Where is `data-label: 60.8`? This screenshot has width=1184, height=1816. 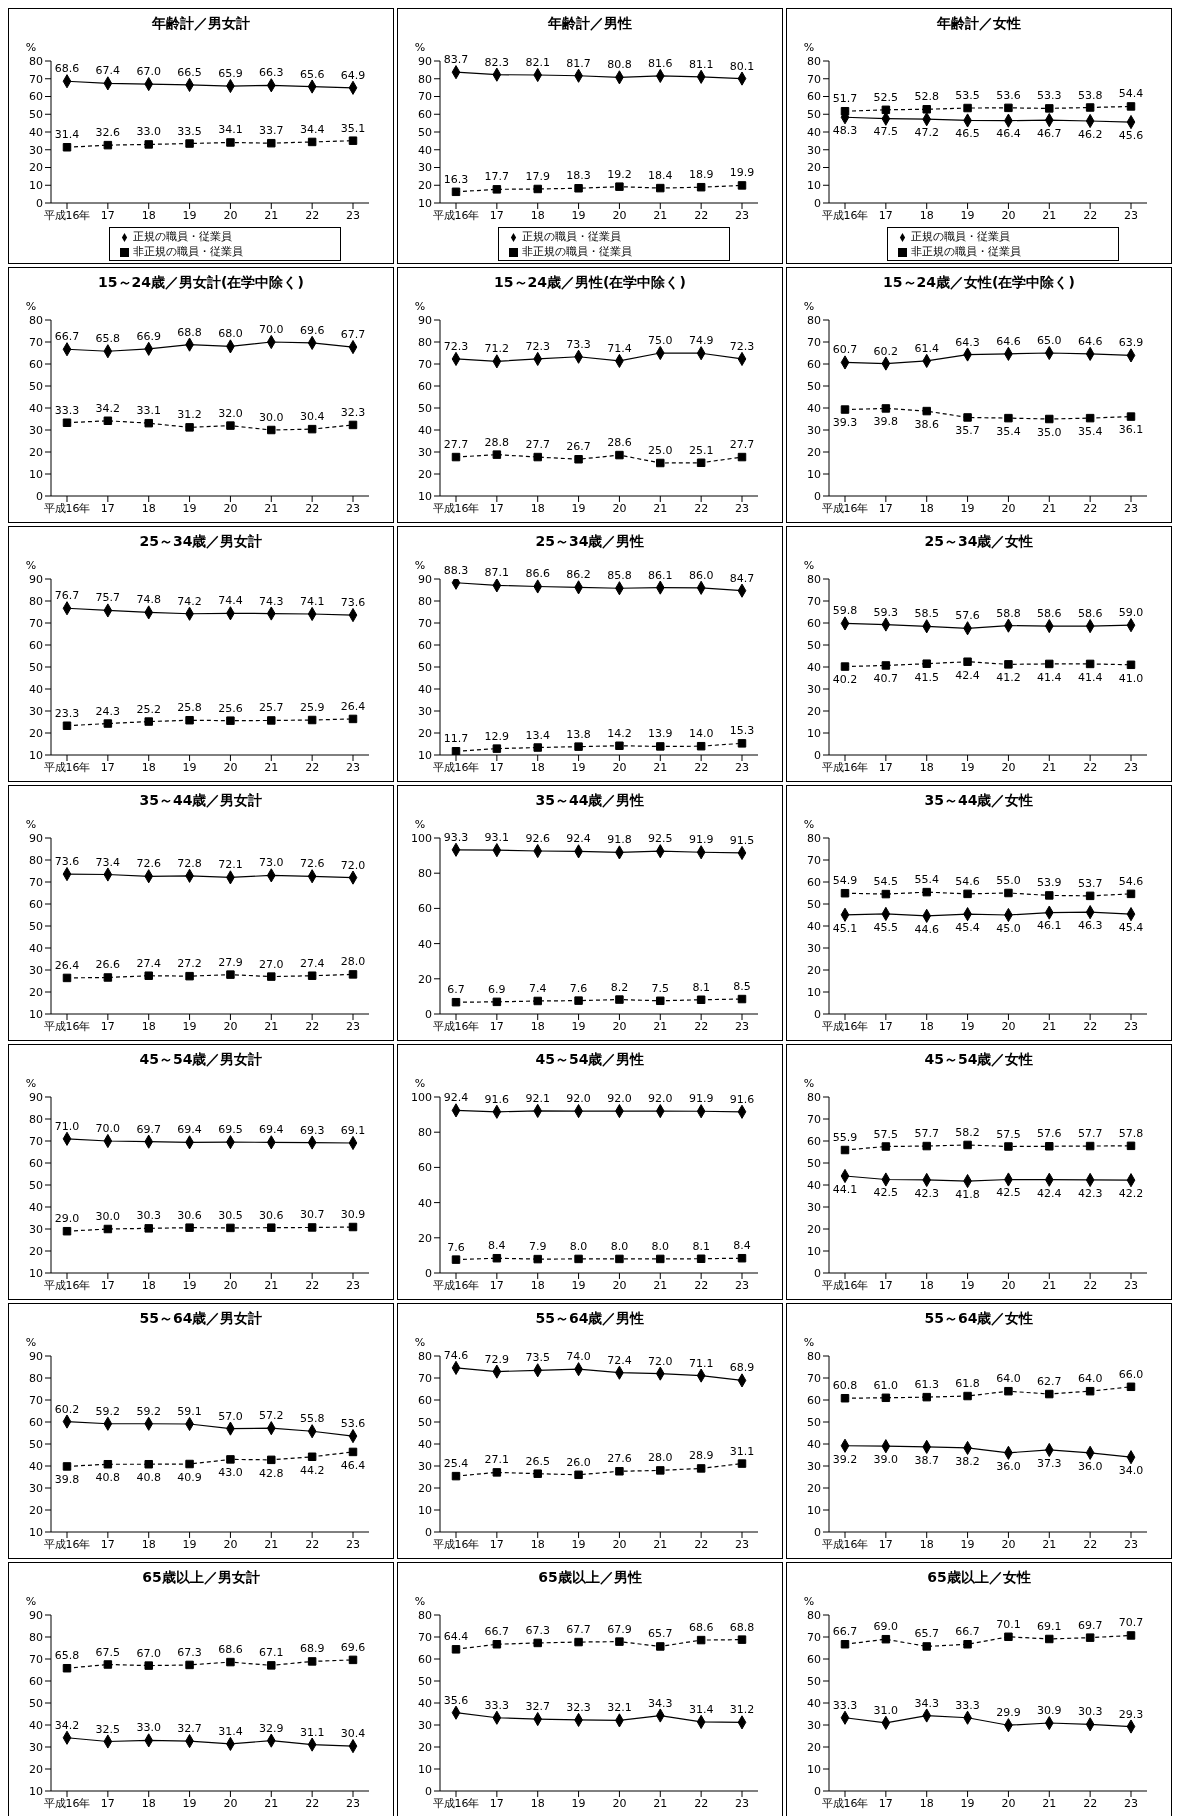 data-label: 60.8 is located at coordinates (845, 1386).